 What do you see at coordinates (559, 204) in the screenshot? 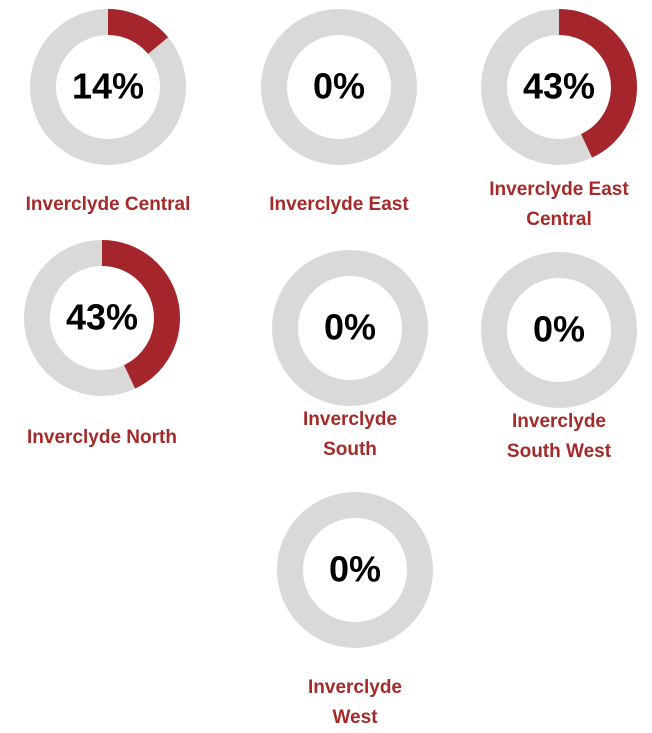
I see `chart-title: Inverclyde East Central` at bounding box center [559, 204].